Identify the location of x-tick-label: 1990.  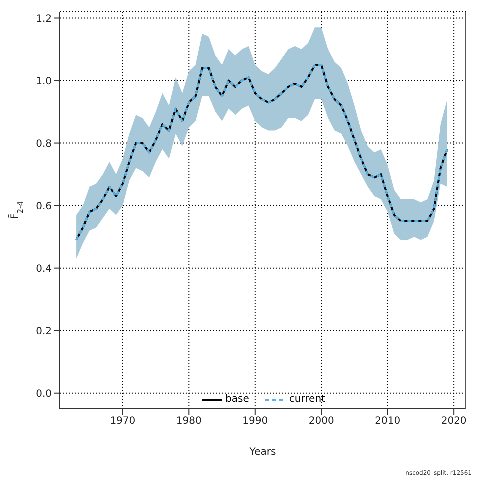
(255, 422).